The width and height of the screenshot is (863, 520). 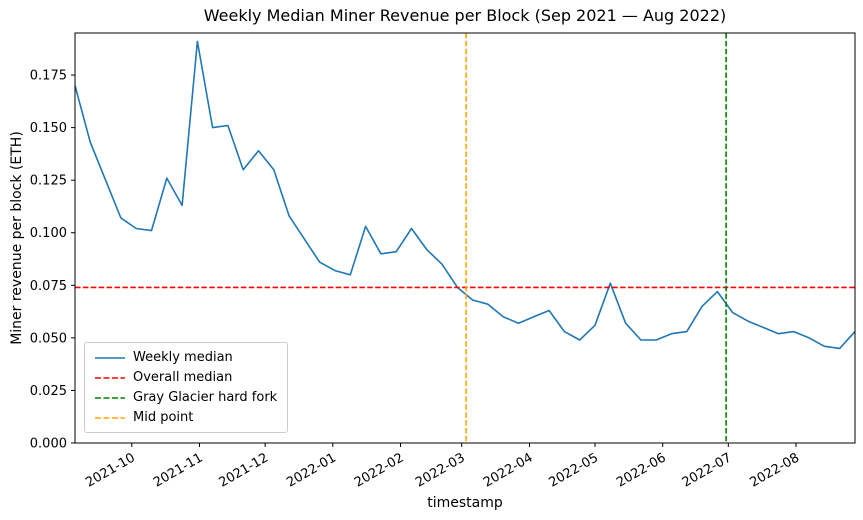 What do you see at coordinates (48, 391) in the screenshot?
I see `y-tick-label: 0.025` at bounding box center [48, 391].